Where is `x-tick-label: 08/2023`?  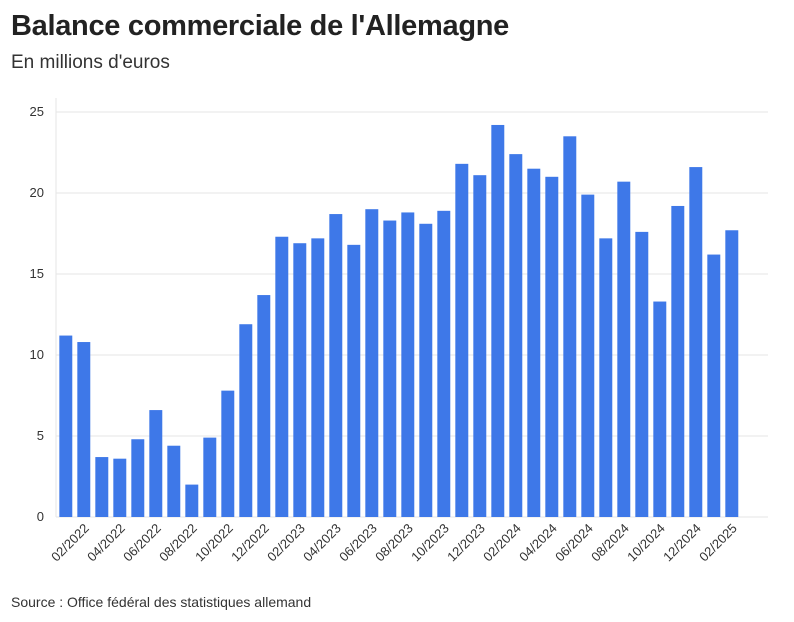 x-tick-label: 08/2023 is located at coordinates (394, 543).